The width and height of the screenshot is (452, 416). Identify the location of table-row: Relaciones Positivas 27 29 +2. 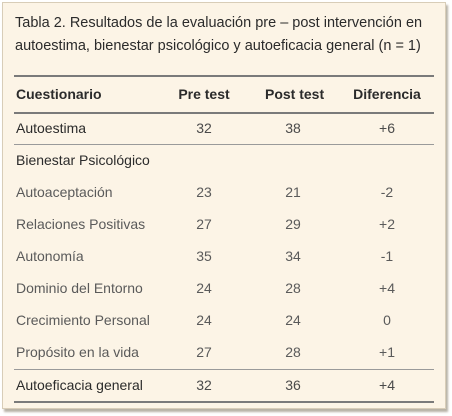
(225, 224).